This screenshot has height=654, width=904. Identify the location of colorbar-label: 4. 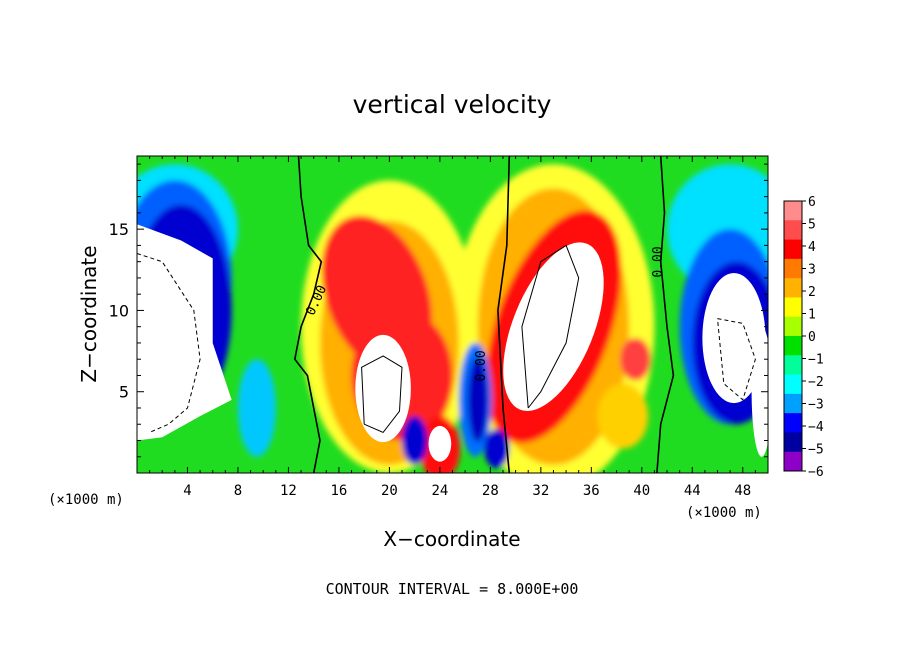
(812, 247).